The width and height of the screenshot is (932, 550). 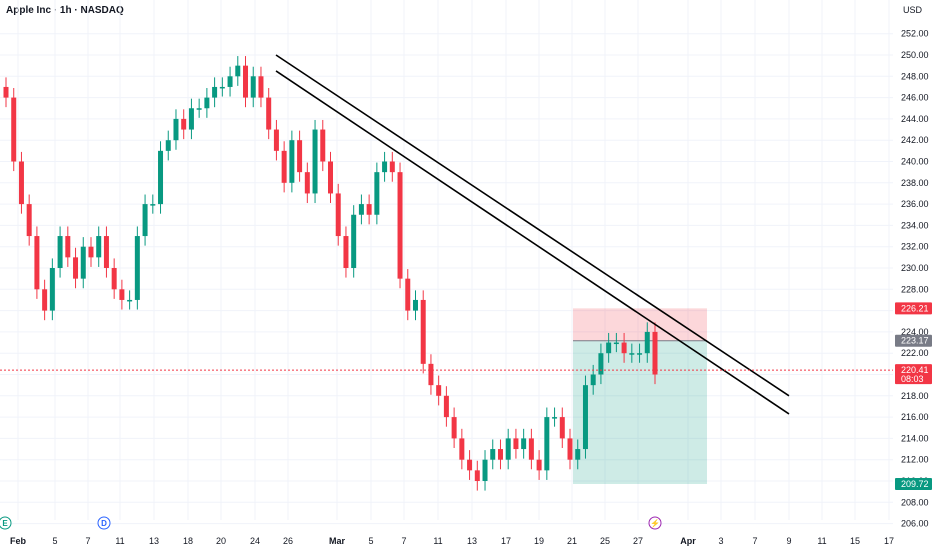 I want to click on price-tick-label: 252.00, so click(x=915, y=34).